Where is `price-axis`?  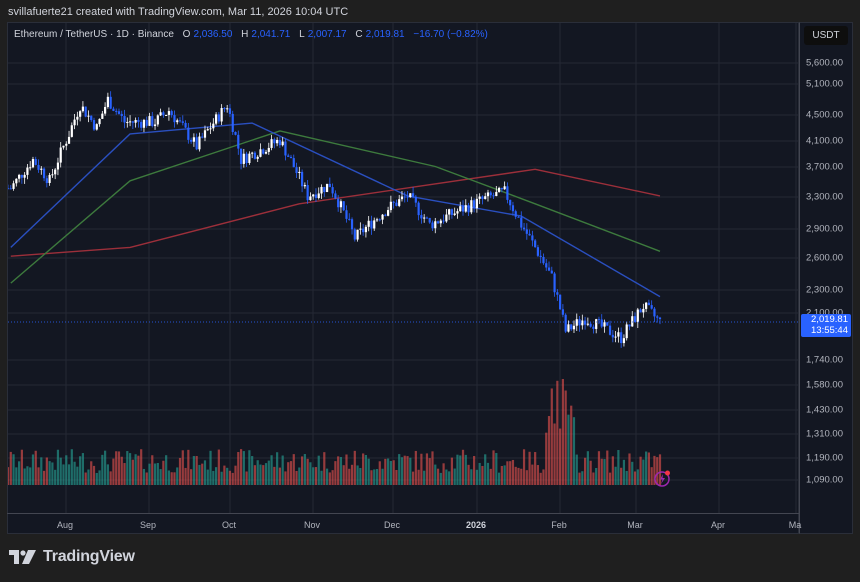
price-axis is located at coordinates (826, 278).